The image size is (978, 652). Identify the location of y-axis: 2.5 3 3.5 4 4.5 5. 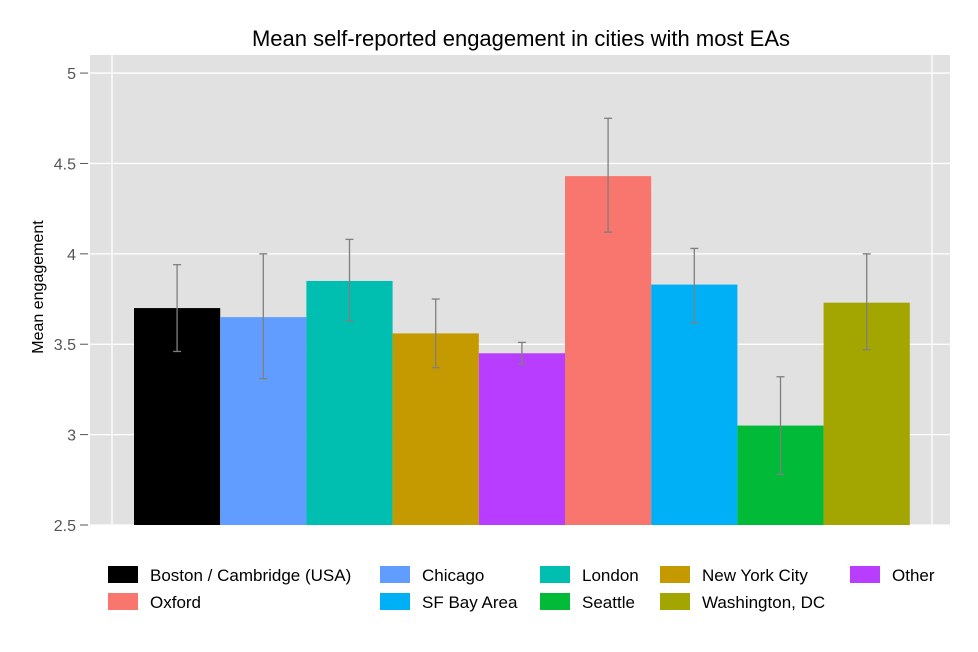
(71, 300).